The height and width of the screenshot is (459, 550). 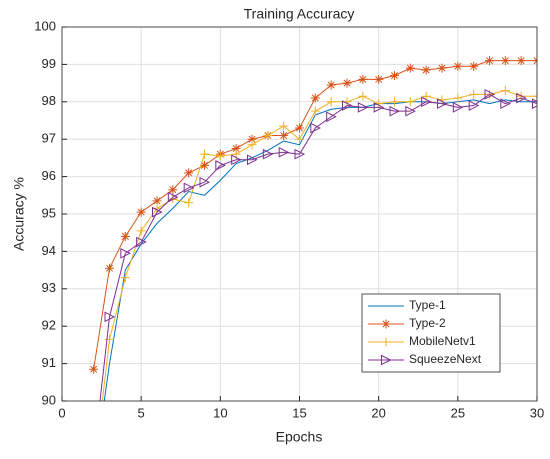 I want to click on chart-title: Training Accuracy, so click(x=299, y=14).